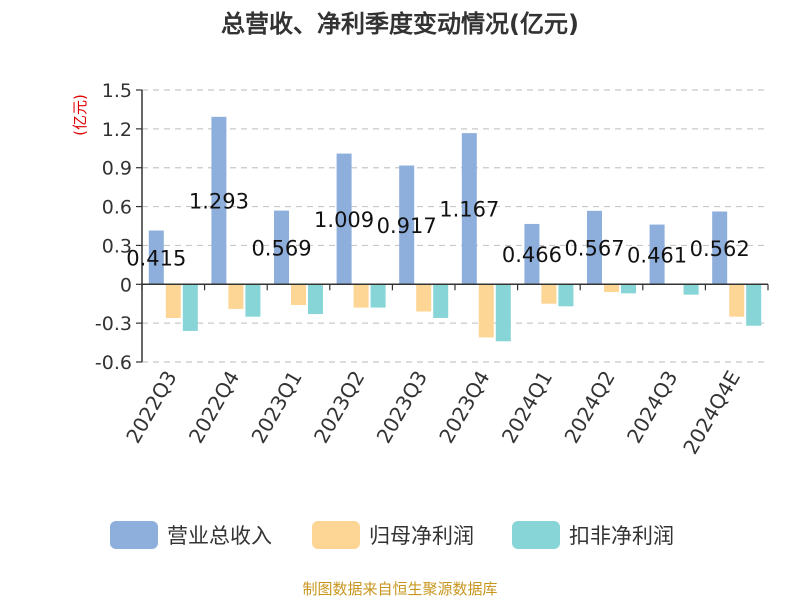 The image size is (800, 600). I want to click on x-tick-label: 2024Q2, so click(589, 407).